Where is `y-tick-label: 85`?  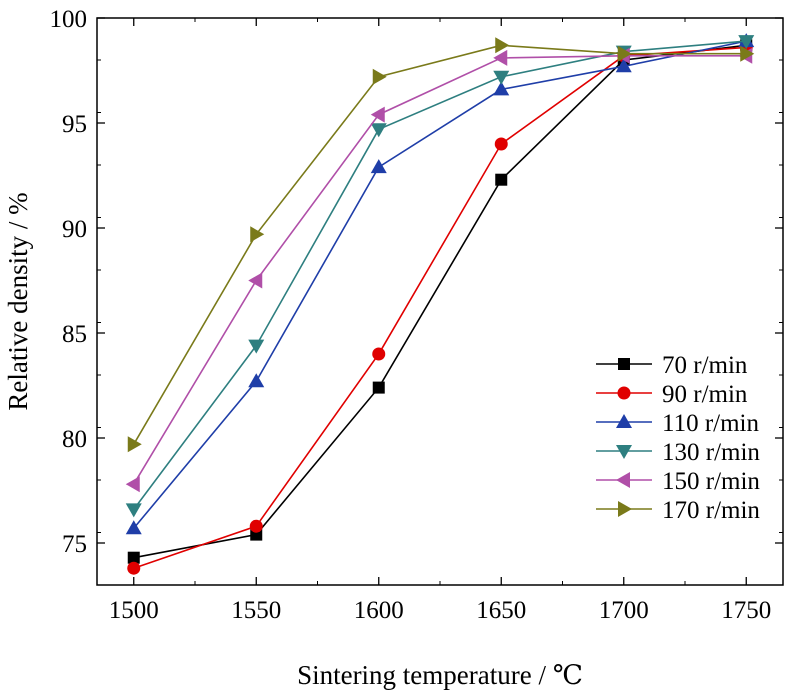
y-tick-label: 85 is located at coordinates (74, 334).